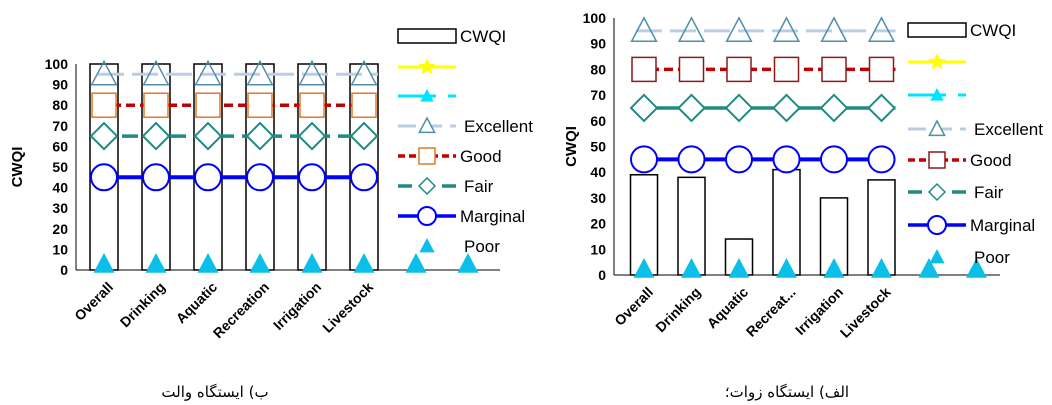 The height and width of the screenshot is (405, 1052). What do you see at coordinates (937, 160) in the screenshot?
I see `legend-good-icon` at bounding box center [937, 160].